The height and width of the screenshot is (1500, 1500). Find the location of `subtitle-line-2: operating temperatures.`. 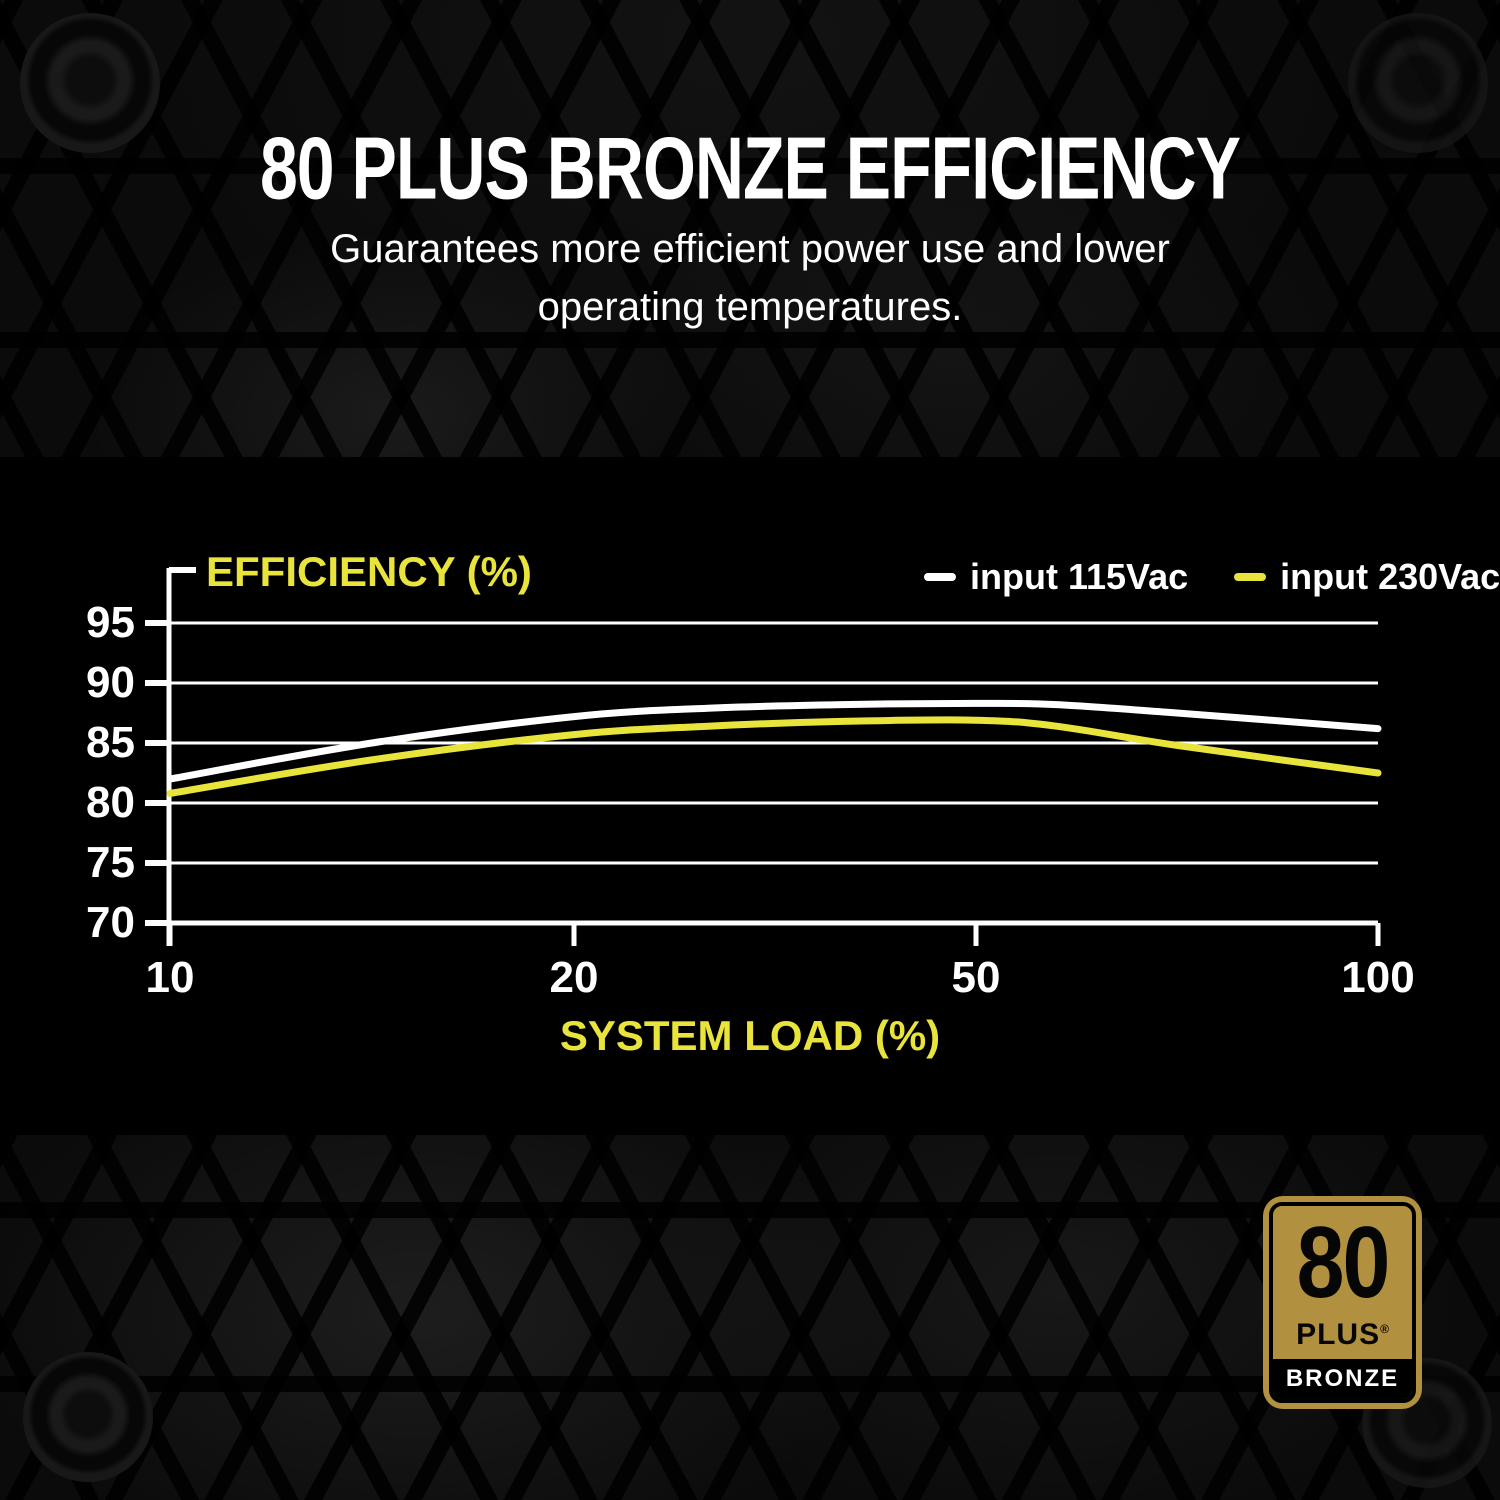

subtitle-line-2: operating temperatures. is located at coordinates (750, 307).